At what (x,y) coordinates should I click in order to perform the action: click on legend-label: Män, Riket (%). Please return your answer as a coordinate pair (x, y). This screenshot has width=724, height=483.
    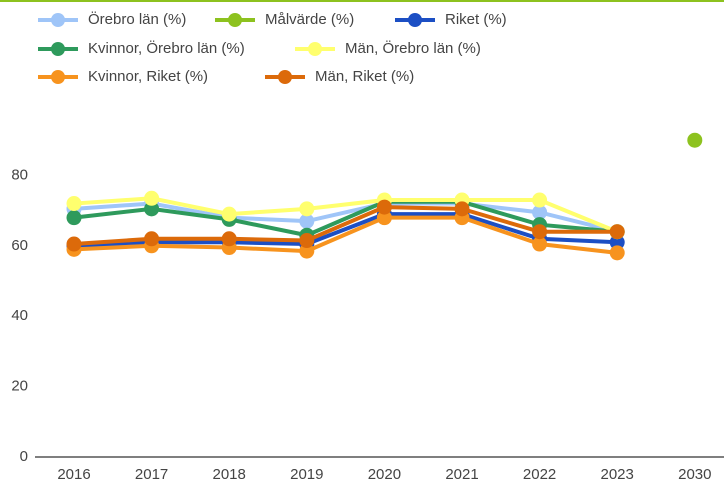
    Looking at the image, I should click on (364, 76).